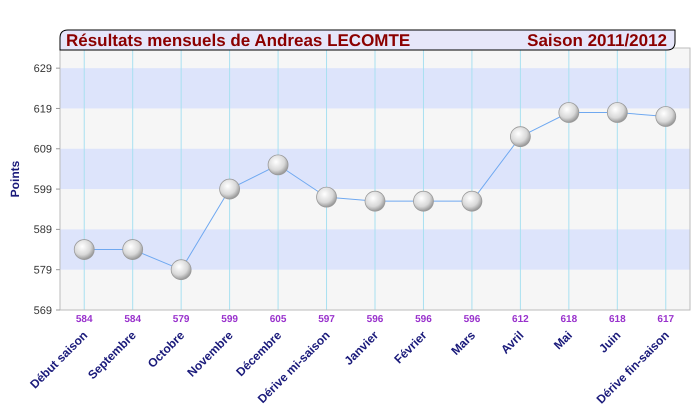 Image resolution: width=700 pixels, height=420 pixels. I want to click on data-label: 597, so click(327, 319).